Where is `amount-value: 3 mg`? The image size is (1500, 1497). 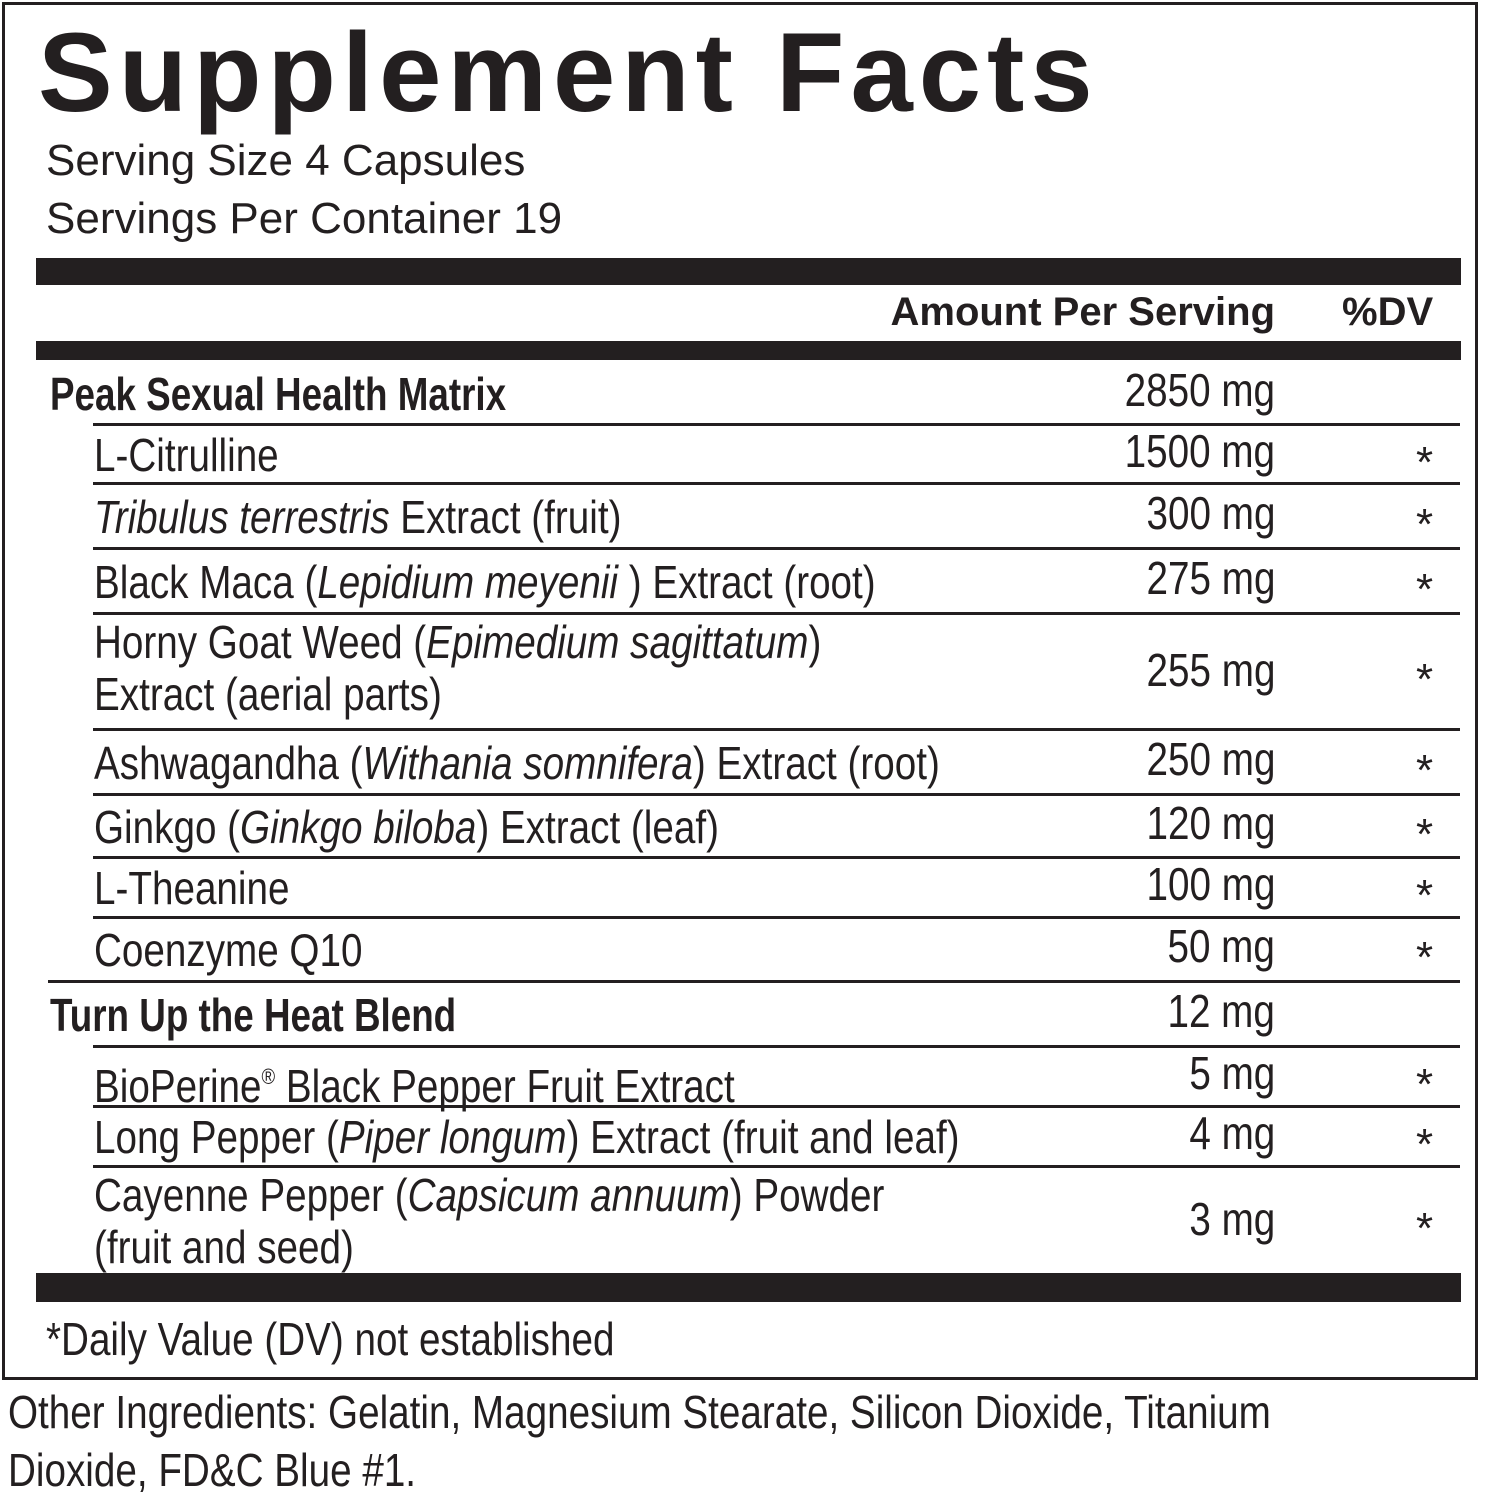 amount-value: 3 mg is located at coordinates (1232, 1219).